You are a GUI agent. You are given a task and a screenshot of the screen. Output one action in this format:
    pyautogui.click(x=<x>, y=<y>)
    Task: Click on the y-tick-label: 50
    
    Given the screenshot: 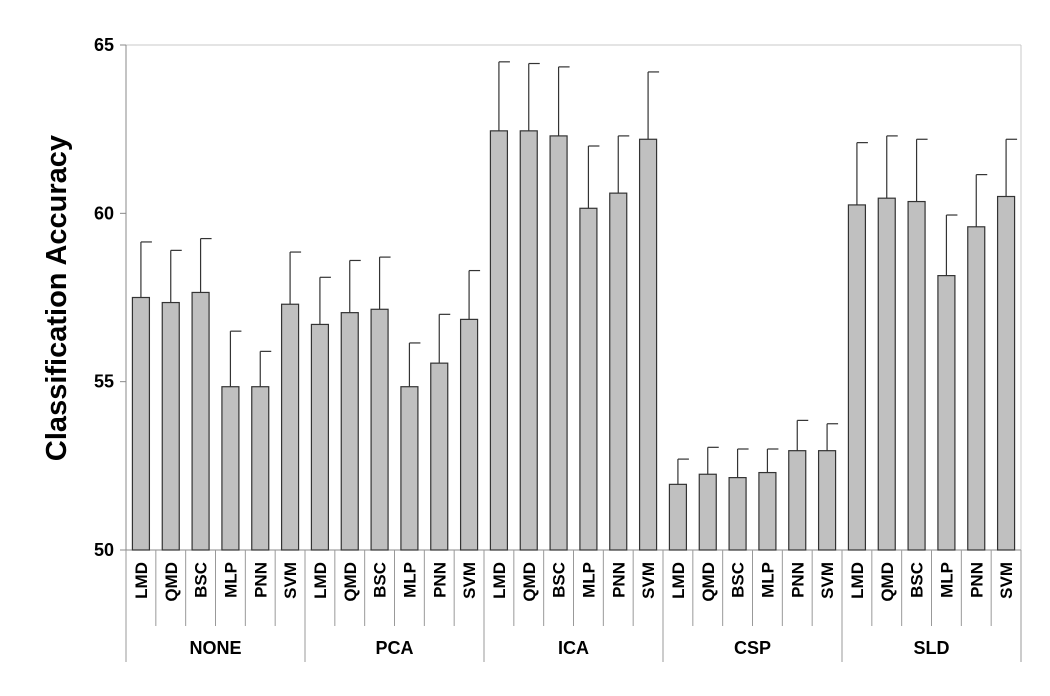 What is the action you would take?
    pyautogui.click(x=104, y=550)
    